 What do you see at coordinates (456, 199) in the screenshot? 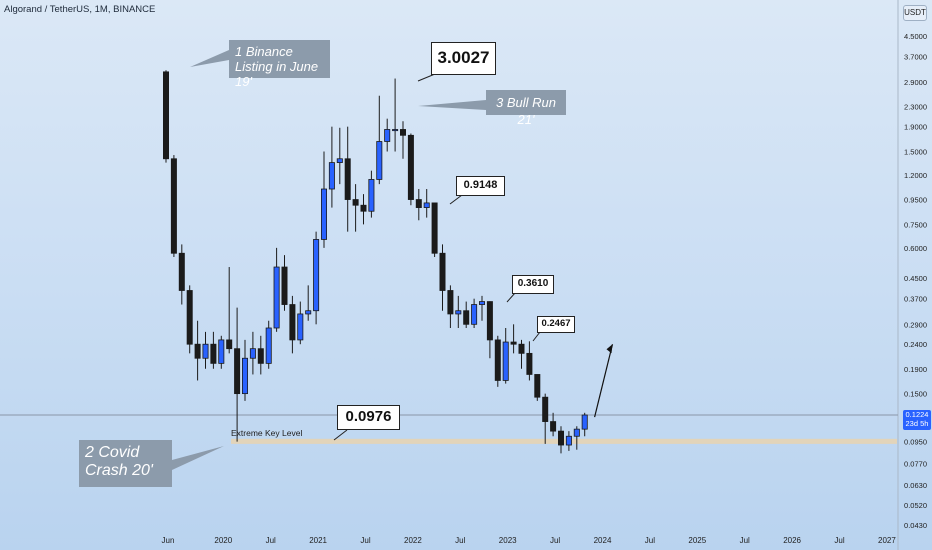
I see `callout-0-9148-pointer` at bounding box center [456, 199].